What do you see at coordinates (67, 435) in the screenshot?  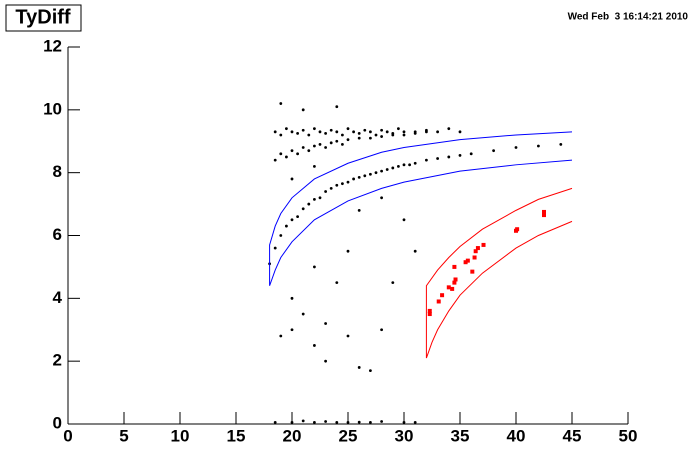 I see `x-tick-label: 0` at bounding box center [67, 435].